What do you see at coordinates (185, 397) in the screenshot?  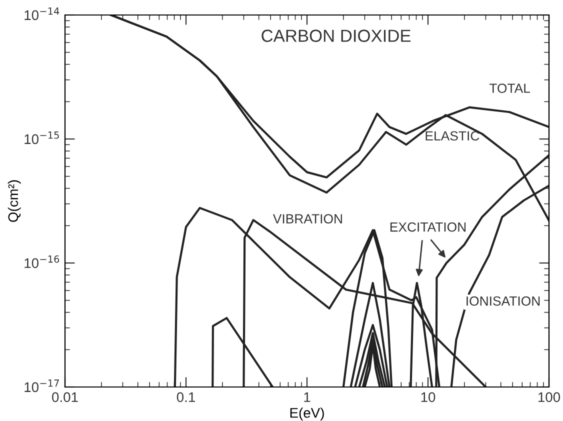 I see `x-tick-label: 0.1` at bounding box center [185, 397].